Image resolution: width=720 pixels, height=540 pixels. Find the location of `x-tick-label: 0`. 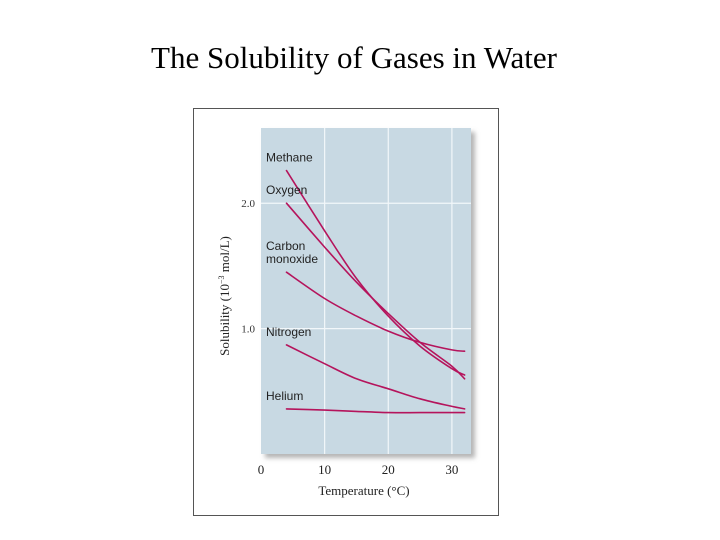

x-tick-label: 0 is located at coordinates (261, 469).